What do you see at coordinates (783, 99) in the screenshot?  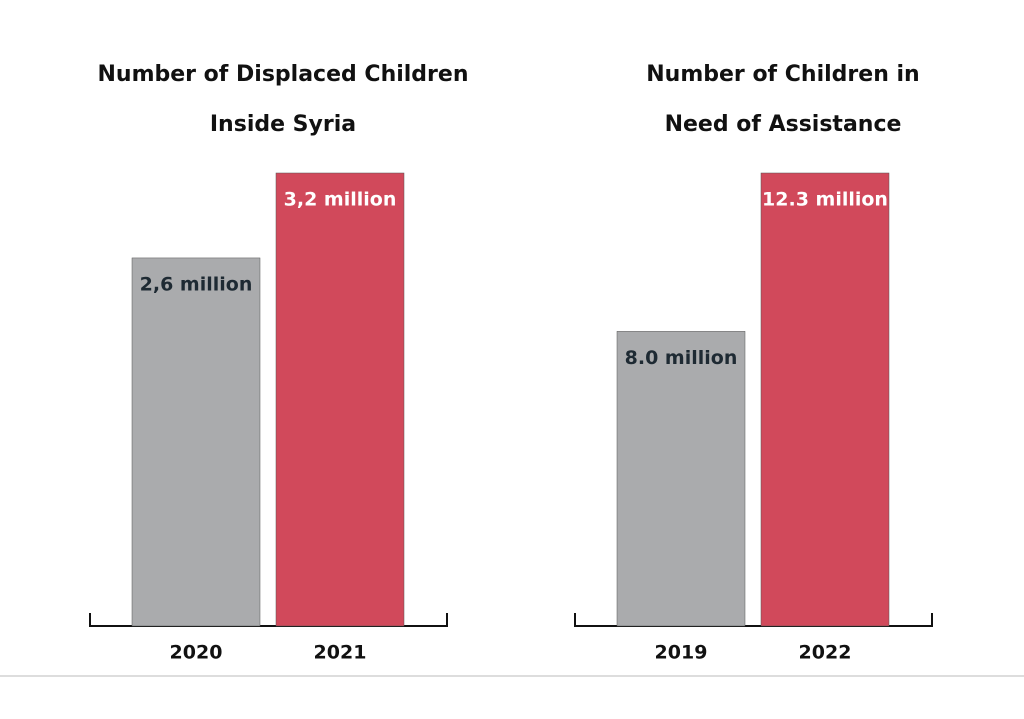 I see `chart-title: Number of Children in Need of Assistance` at bounding box center [783, 99].